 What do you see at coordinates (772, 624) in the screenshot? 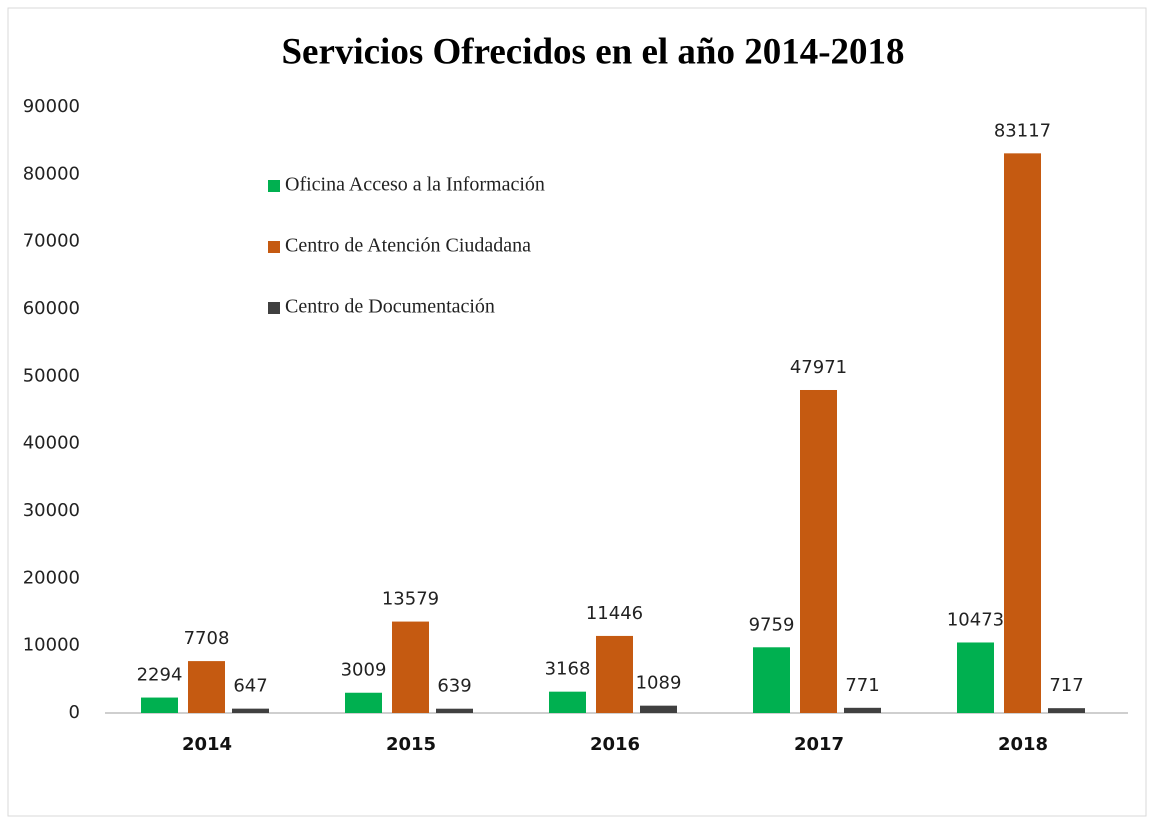
I see `value-label: 9759` at bounding box center [772, 624].